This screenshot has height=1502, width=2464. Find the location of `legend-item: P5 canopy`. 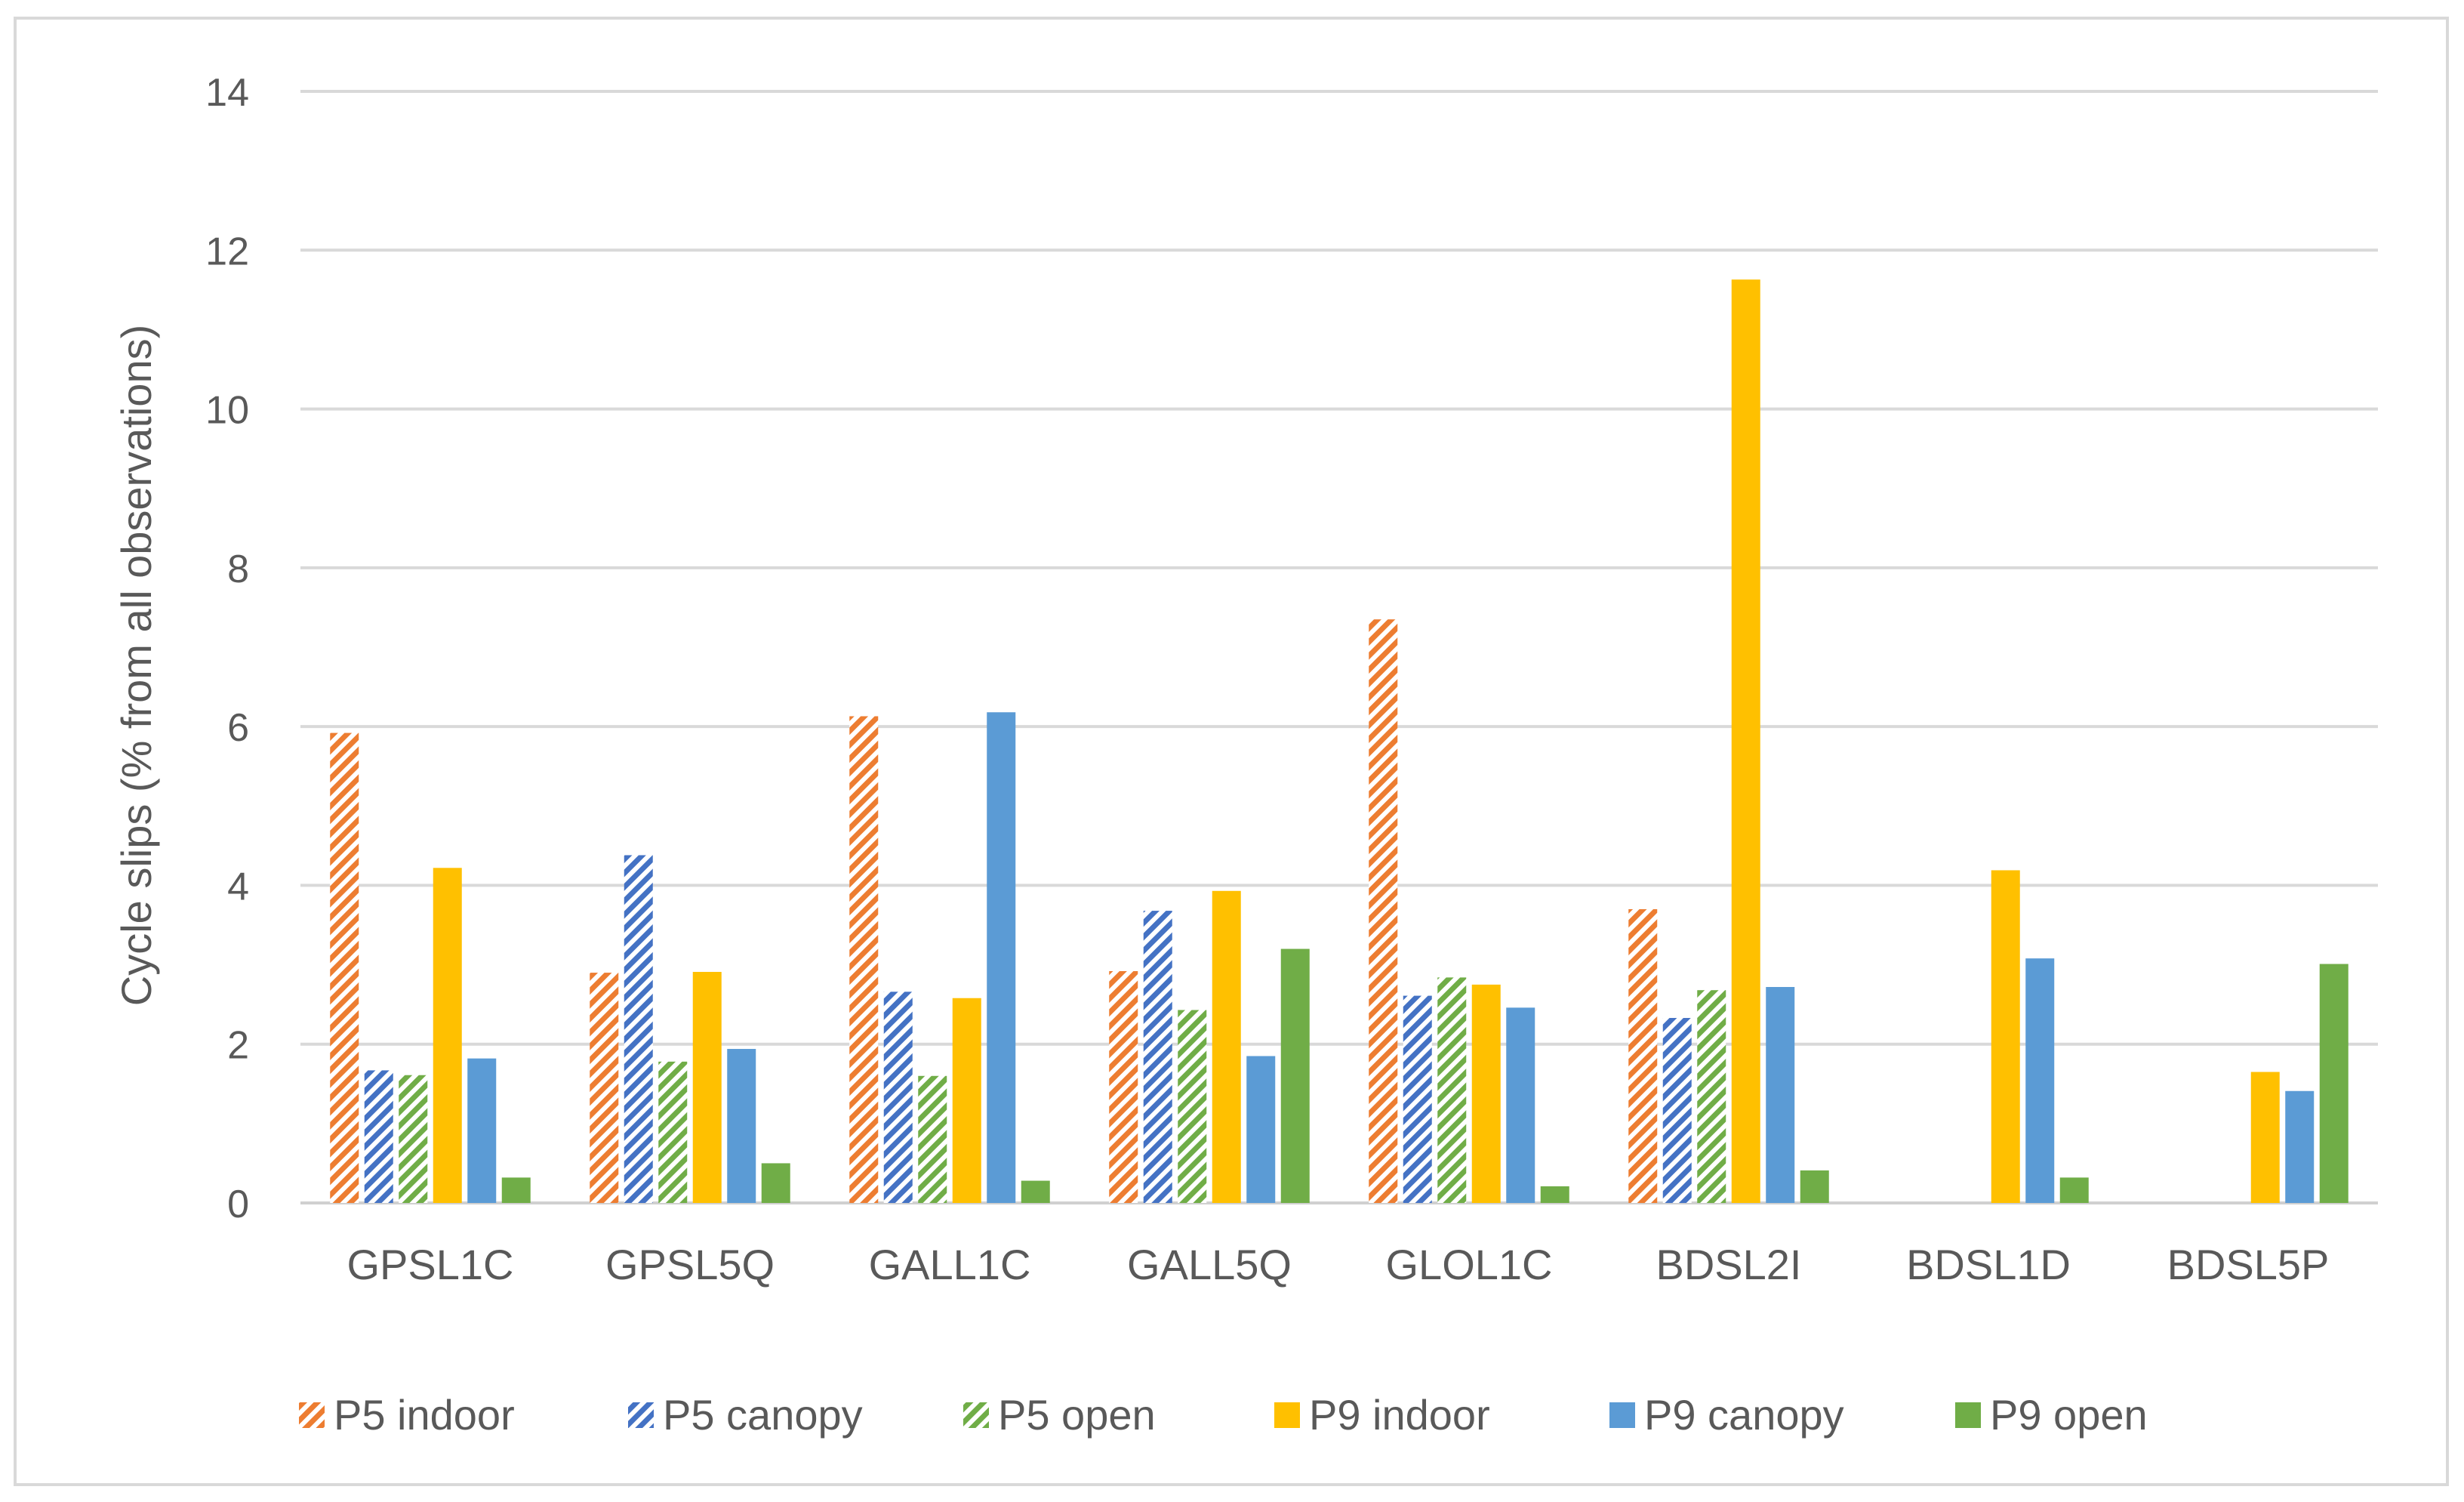

legend-item: P5 canopy is located at coordinates (745, 1415).